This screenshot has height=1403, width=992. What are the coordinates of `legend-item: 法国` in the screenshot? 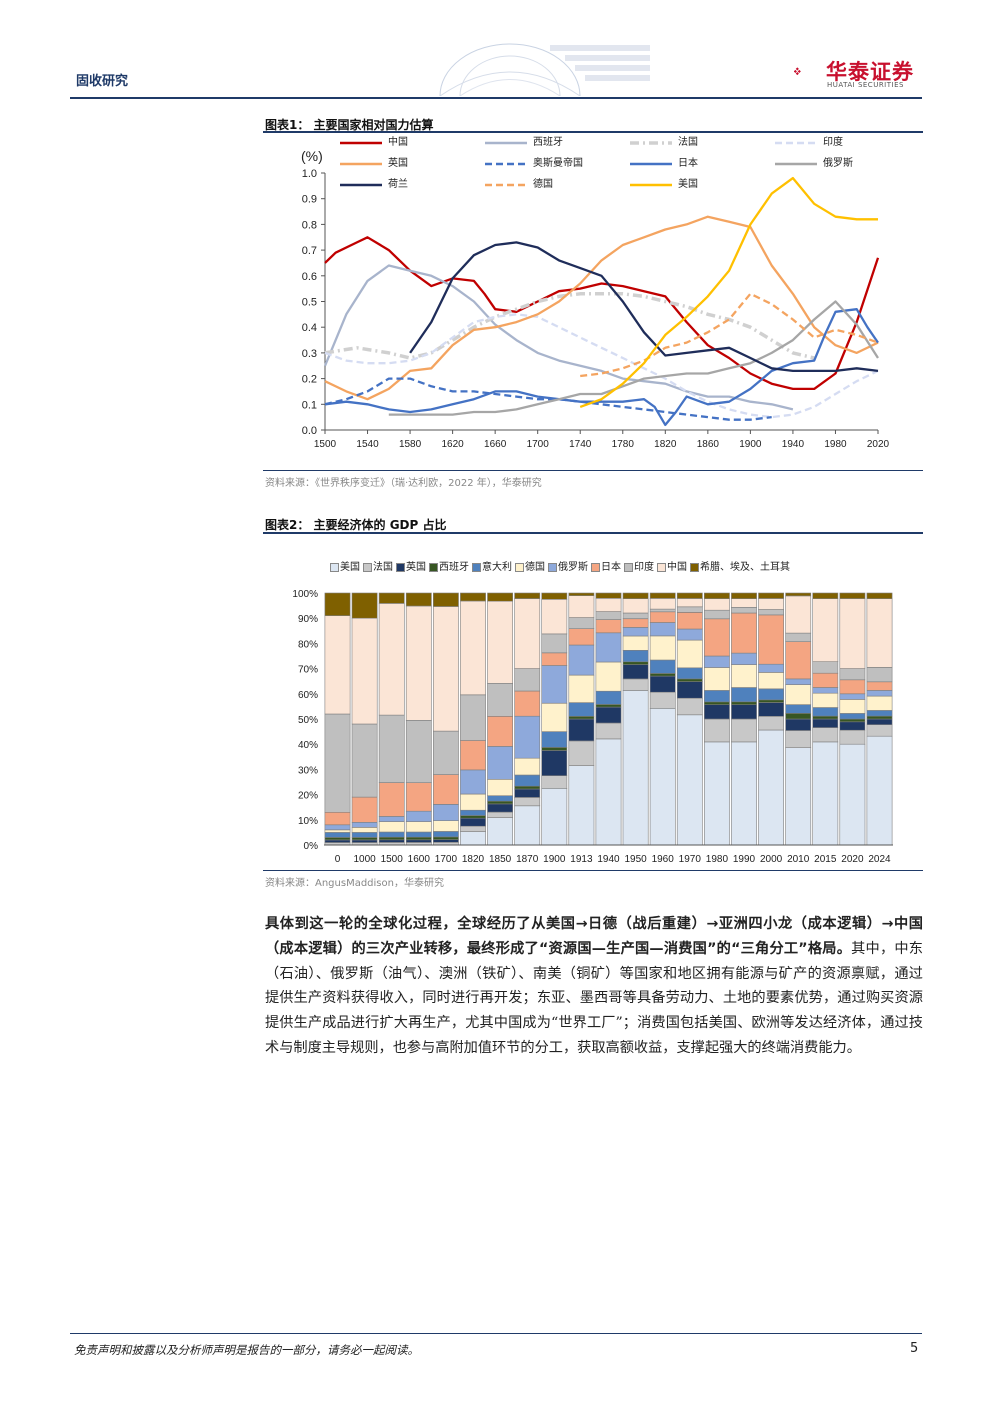 It's located at (378, 565).